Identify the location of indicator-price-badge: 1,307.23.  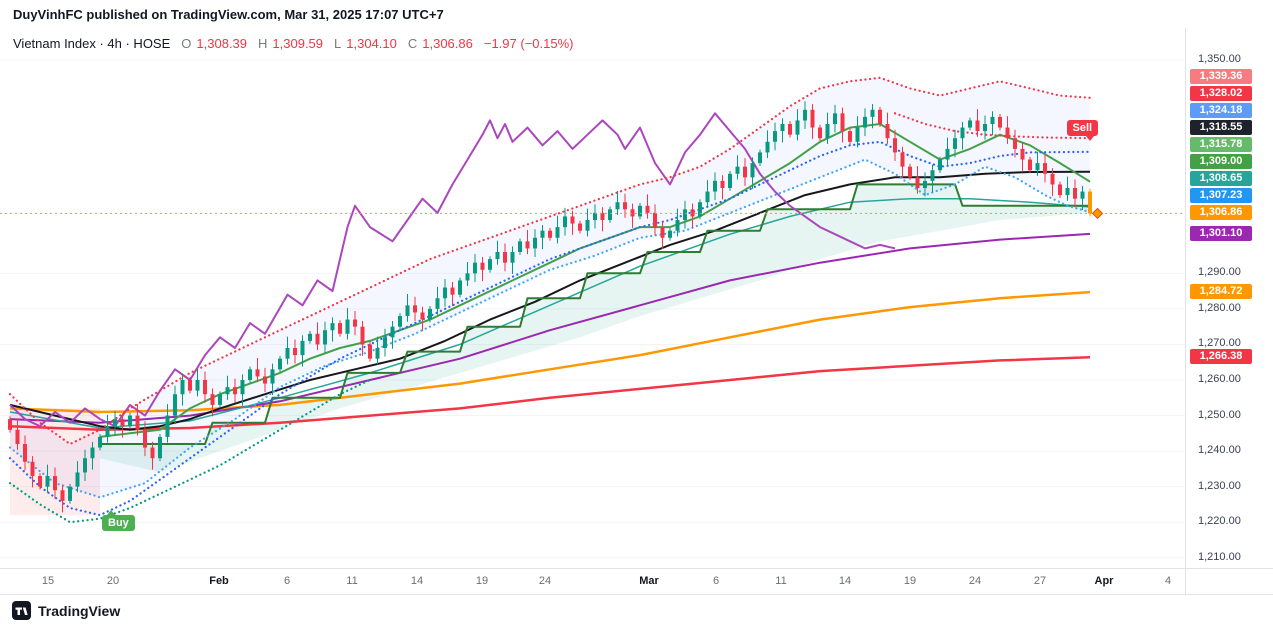
(1221, 196).